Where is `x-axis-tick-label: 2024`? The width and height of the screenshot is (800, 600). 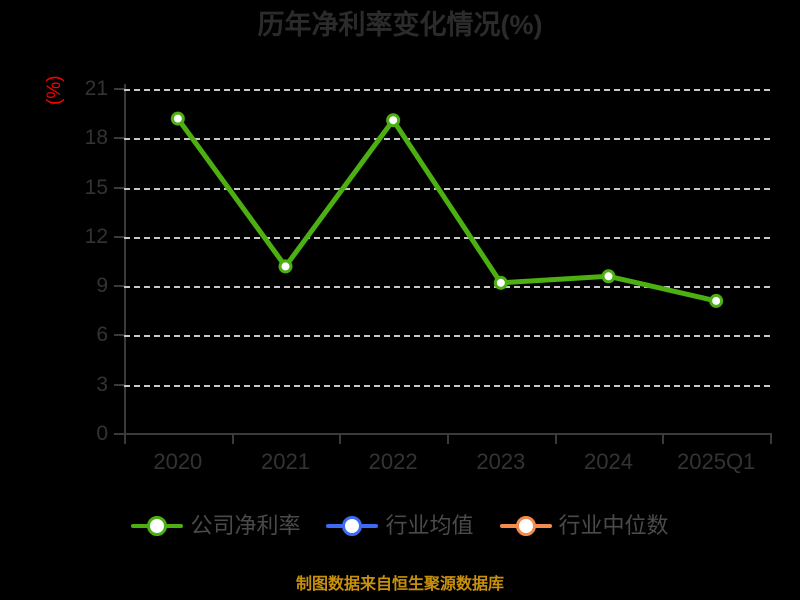 x-axis-tick-label: 2024 is located at coordinates (608, 461).